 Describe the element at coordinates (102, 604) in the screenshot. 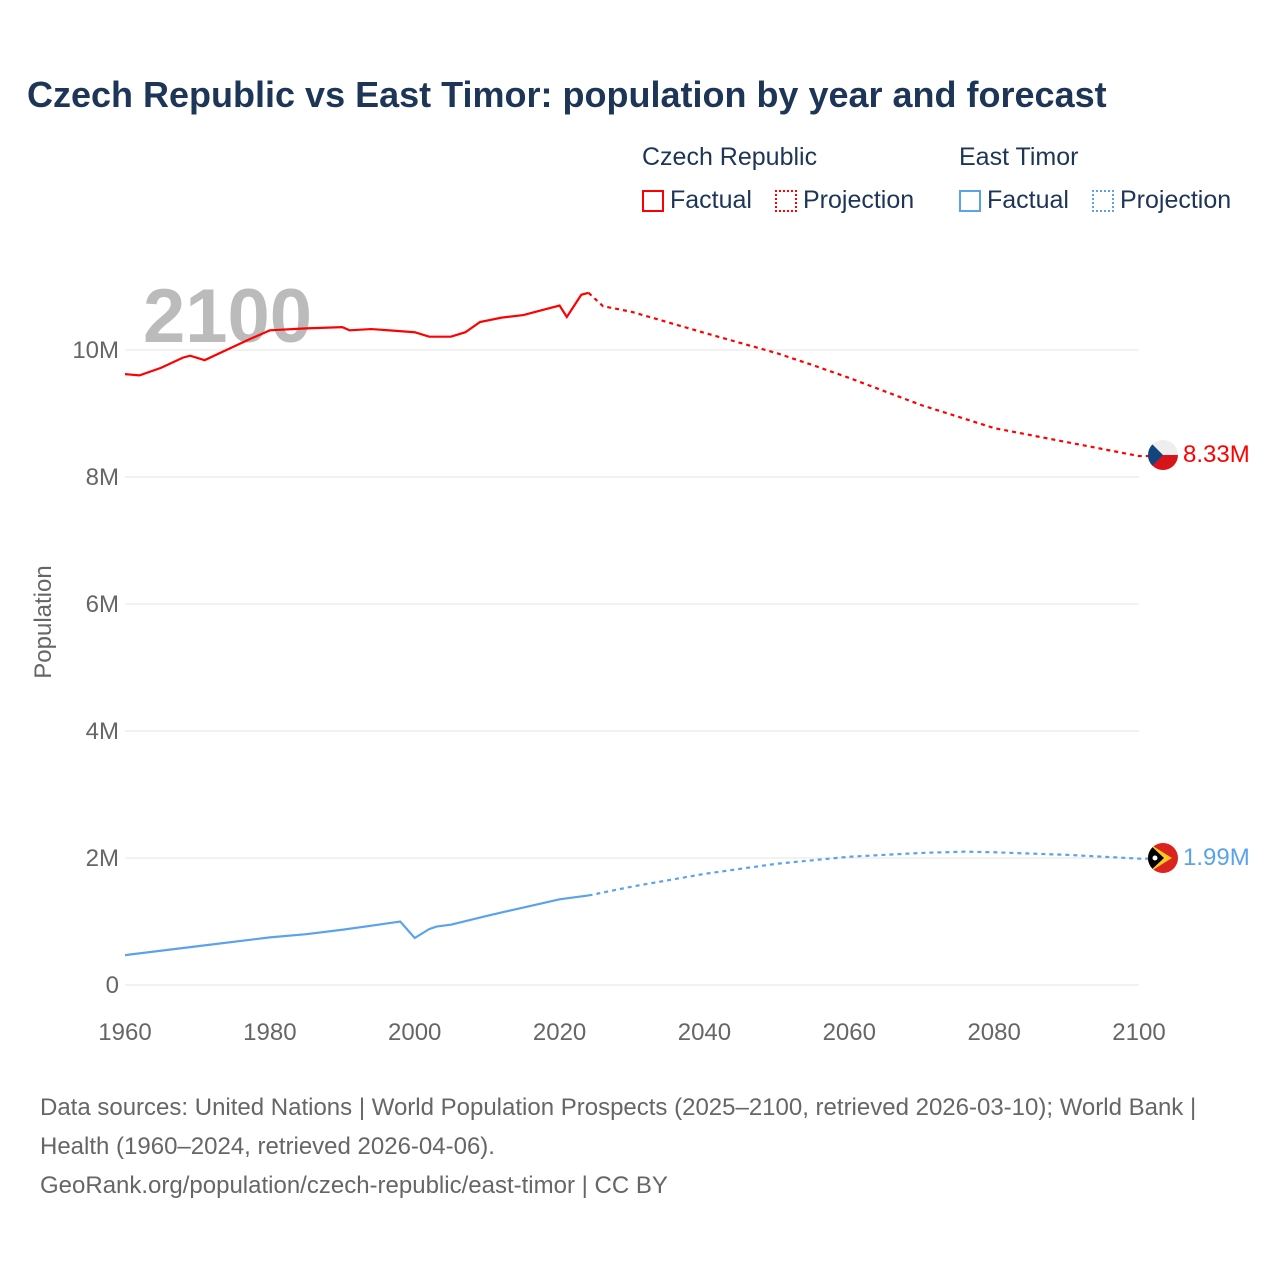

I see `y-tick-label: 6M` at that location.